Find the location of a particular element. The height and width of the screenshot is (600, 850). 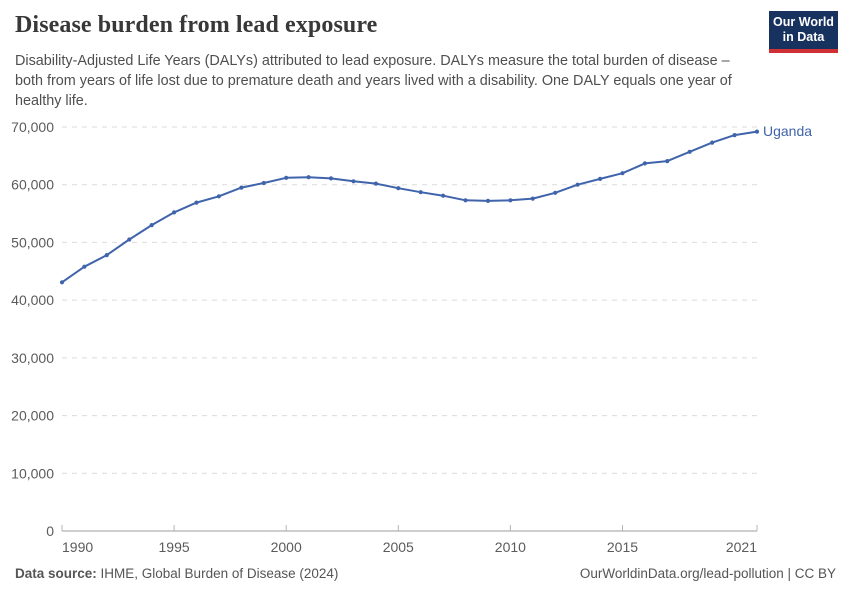

data-source-label: Data source: is located at coordinates (56, 573).